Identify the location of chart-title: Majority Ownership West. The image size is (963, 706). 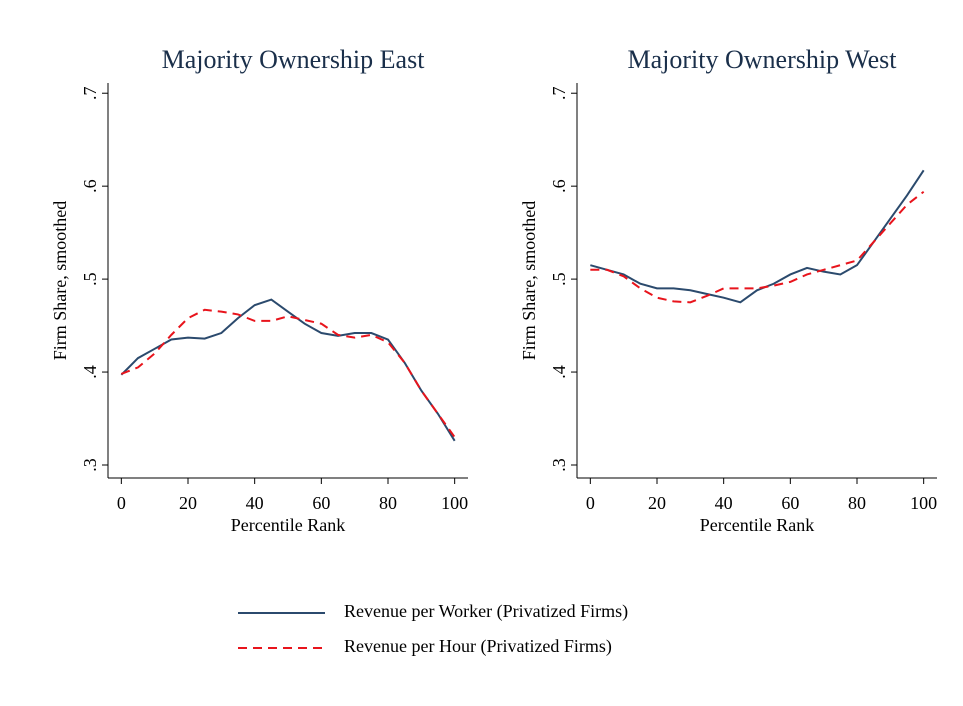
(763, 59).